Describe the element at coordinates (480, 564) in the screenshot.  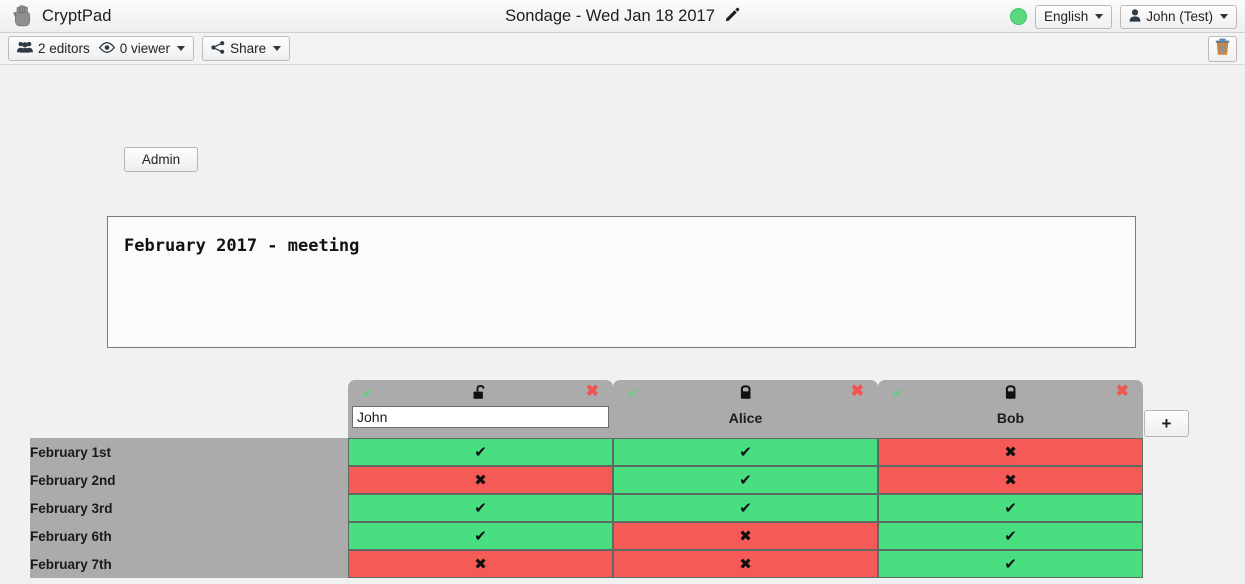
I see `poll-vote-cell-0-4: ✖` at that location.